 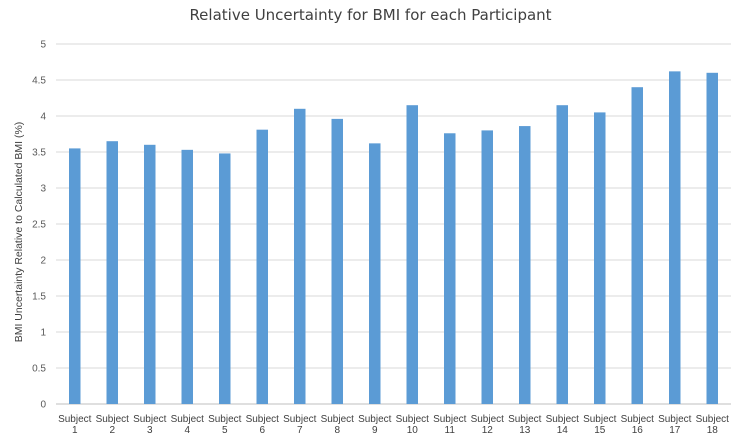 I want to click on x-tick-label: Subject 5, so click(x=225, y=425).